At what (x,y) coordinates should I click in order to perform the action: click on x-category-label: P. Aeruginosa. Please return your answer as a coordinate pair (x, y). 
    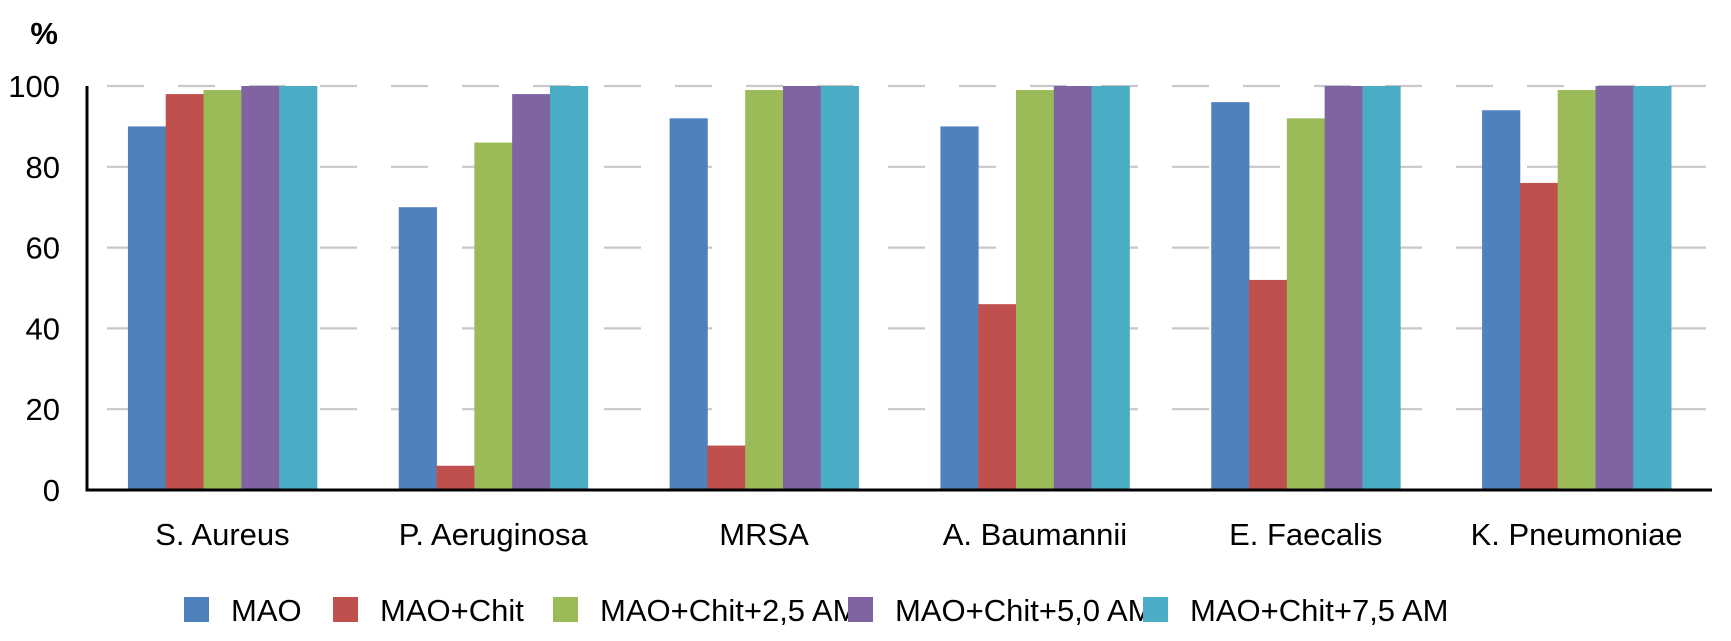
    Looking at the image, I should click on (494, 534).